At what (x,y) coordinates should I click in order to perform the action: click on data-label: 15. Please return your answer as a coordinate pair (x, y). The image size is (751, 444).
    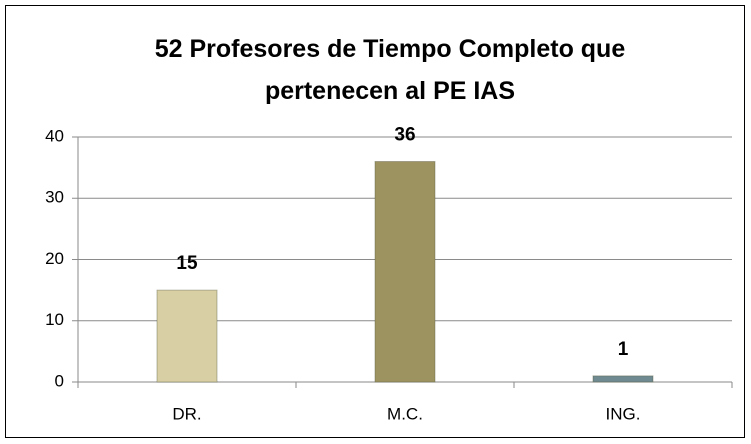
    Looking at the image, I should click on (187, 263).